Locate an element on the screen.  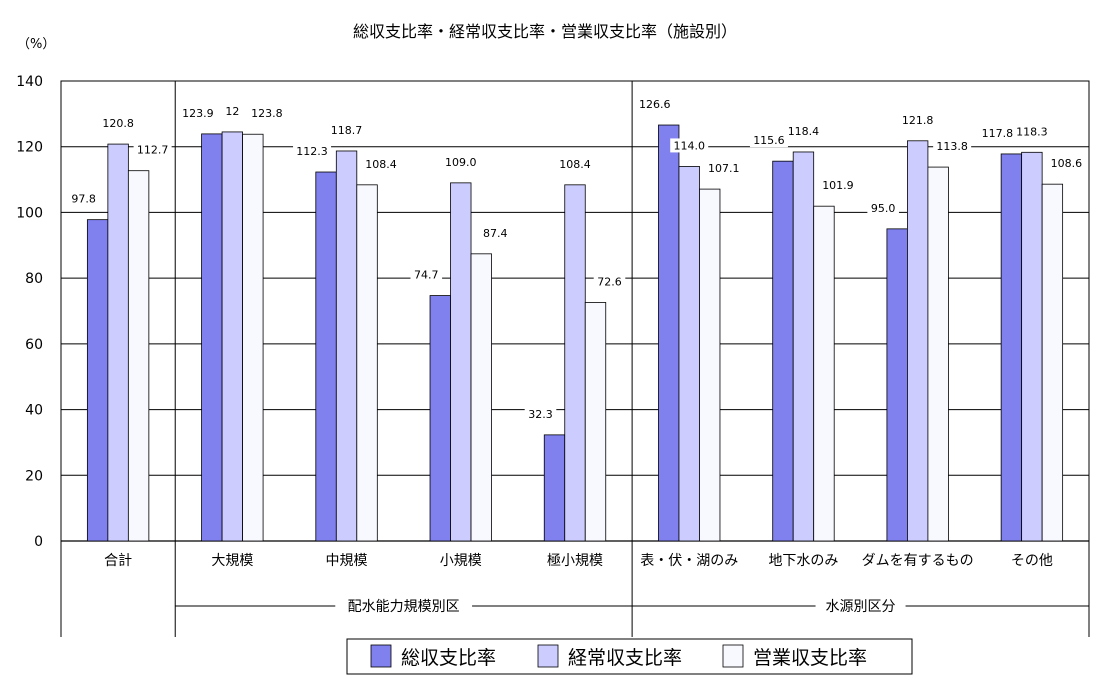
legend: 総収支比率 経常収支比率 営業収支比率 is located at coordinates (629, 656).